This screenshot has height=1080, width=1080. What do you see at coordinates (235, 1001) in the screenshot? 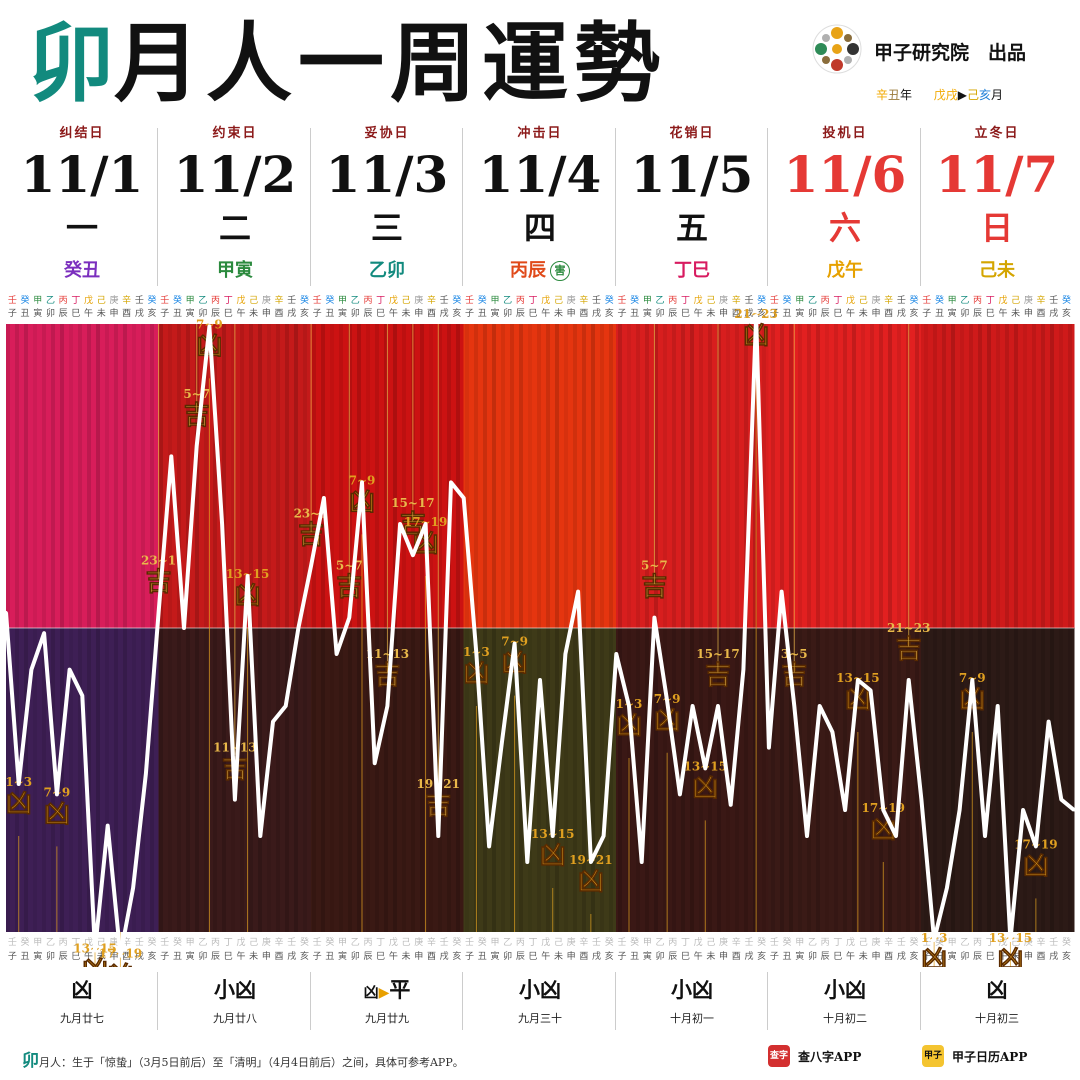
I see `day-summary: 小凶 九月廿八` at bounding box center [235, 1001].